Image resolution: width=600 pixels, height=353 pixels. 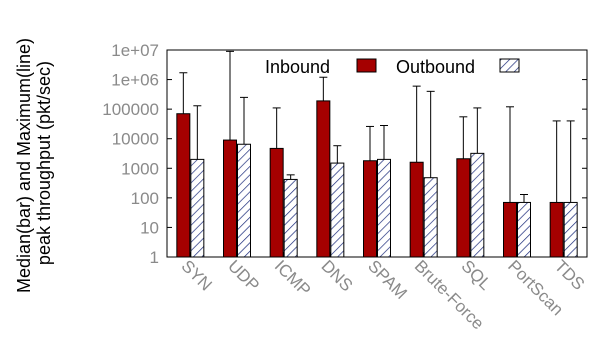 I want to click on bar-inbound-brute-force, so click(x=416, y=209).